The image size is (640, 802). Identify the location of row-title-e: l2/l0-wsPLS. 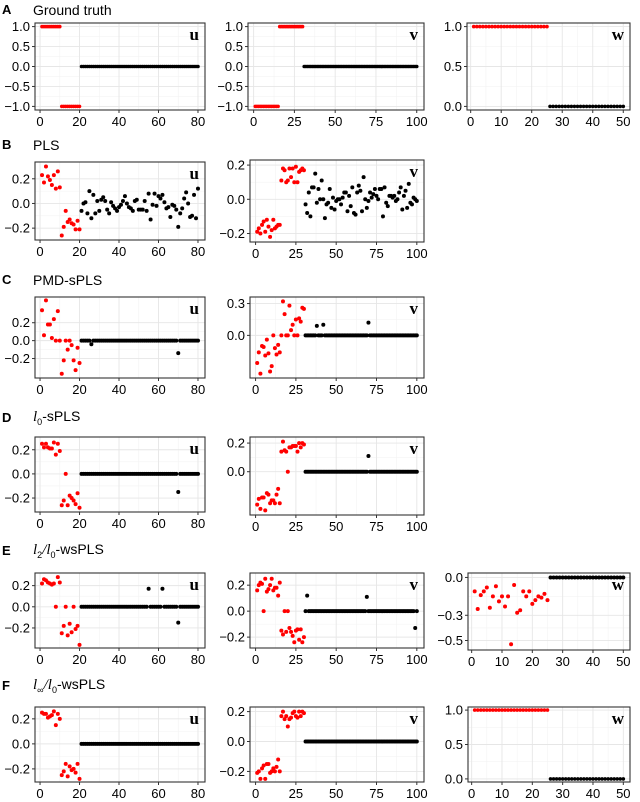
(68, 550).